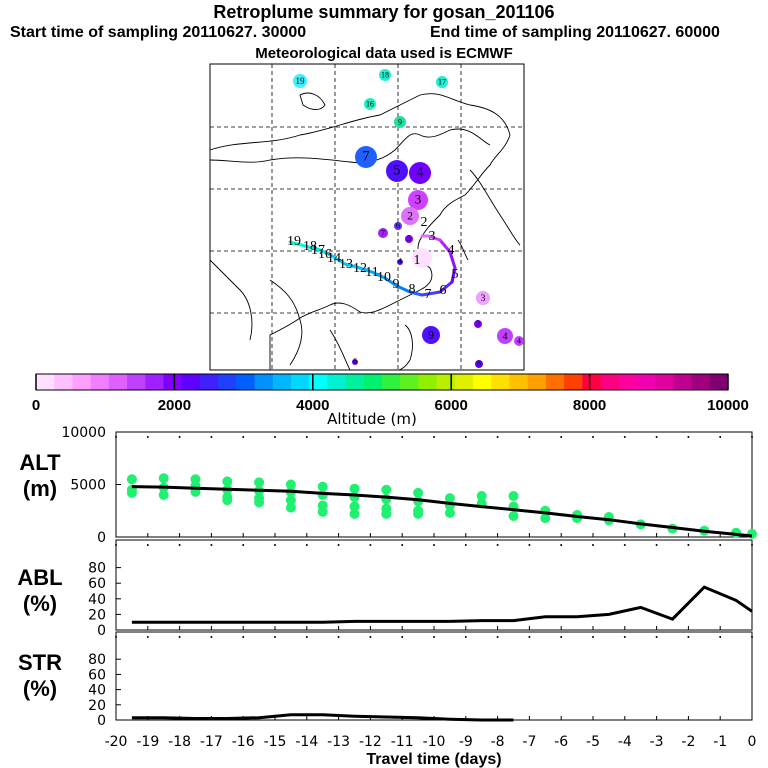 Image resolution: width=768 pixels, height=768 pixels. I want to click on plume-day-label: 9, so click(431, 335).